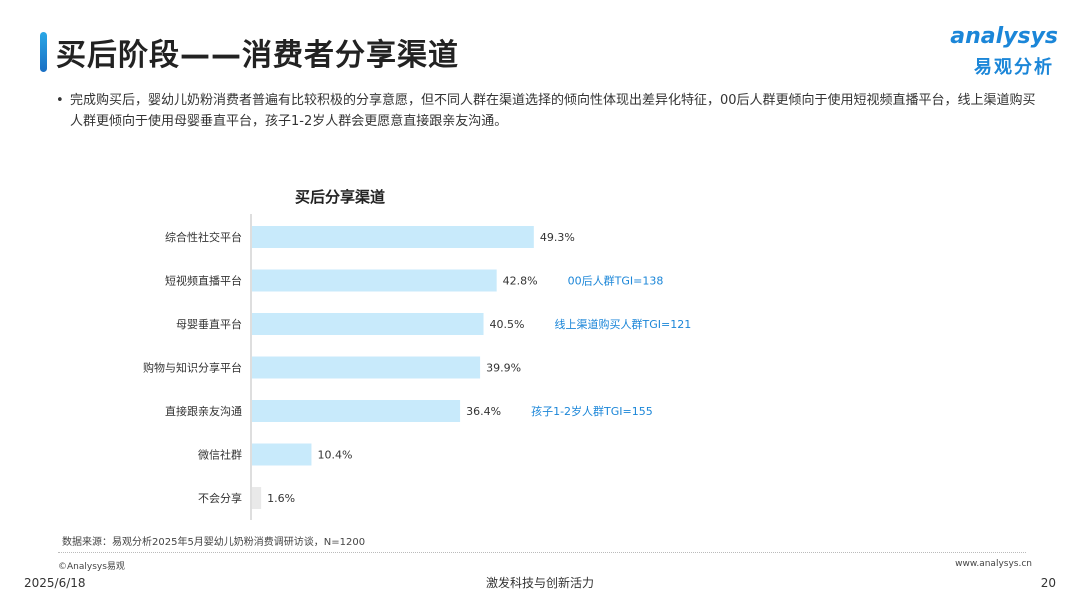 The width and height of the screenshot is (1080, 608). I want to click on value-label-2: 40.5%, so click(507, 324).